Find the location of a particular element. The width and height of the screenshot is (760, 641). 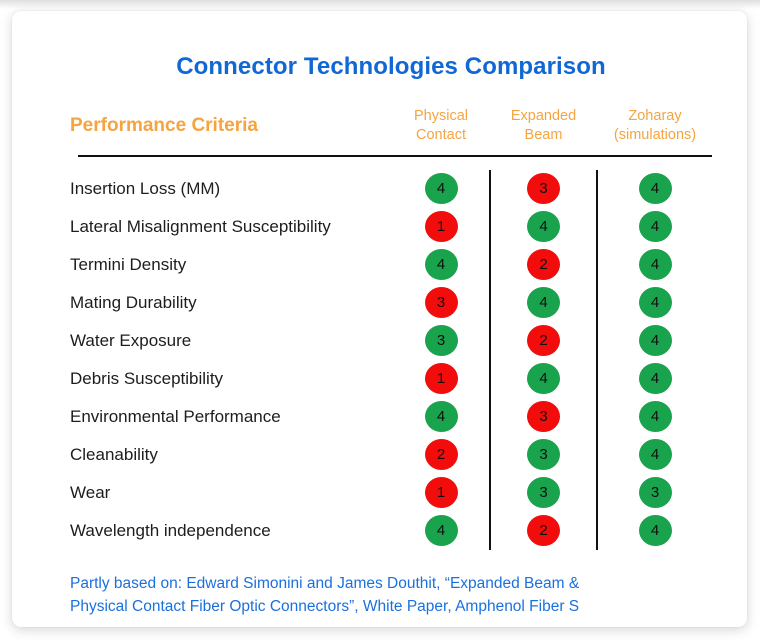

criteria-label: Mating Durability is located at coordinates (133, 302).